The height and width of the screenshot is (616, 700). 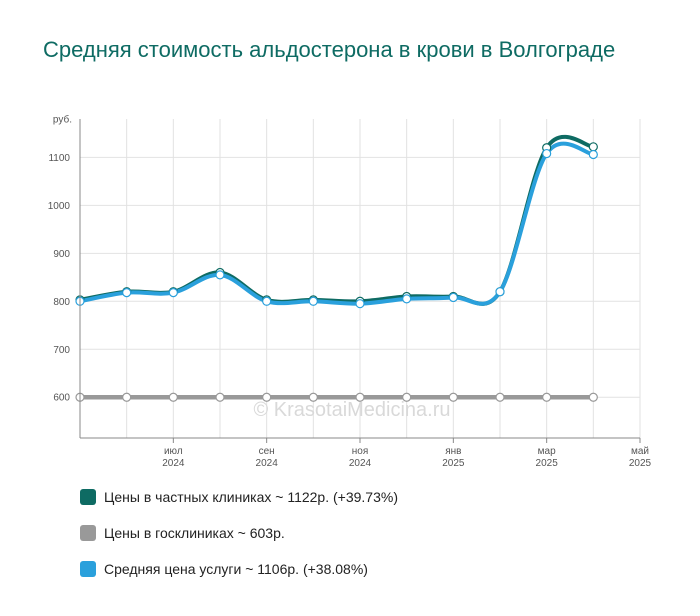 What do you see at coordinates (194, 533) in the screenshot?
I see `legend-label-public: Цены в госклиниках ~ 603р.` at bounding box center [194, 533].